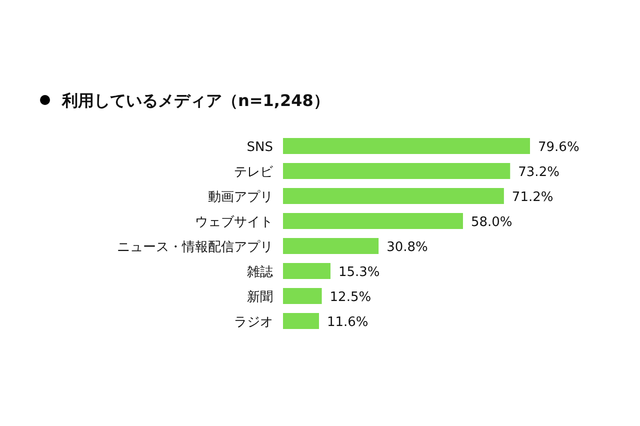 Image resolution: width=640 pixels, height=426 pixels. Describe the element at coordinates (254, 172) in the screenshot. I see `y-tick-label: テレビ` at that location.